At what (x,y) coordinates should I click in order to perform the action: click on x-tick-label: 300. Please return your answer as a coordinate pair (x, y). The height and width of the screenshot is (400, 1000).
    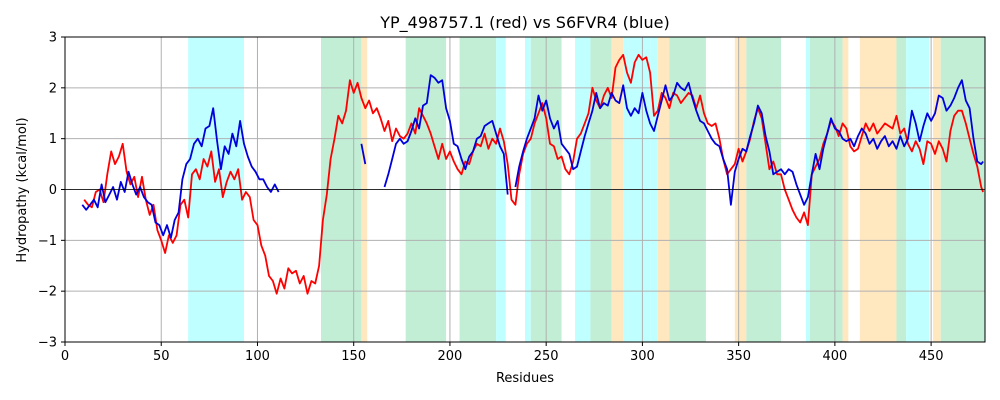
    Looking at the image, I should click on (642, 356).